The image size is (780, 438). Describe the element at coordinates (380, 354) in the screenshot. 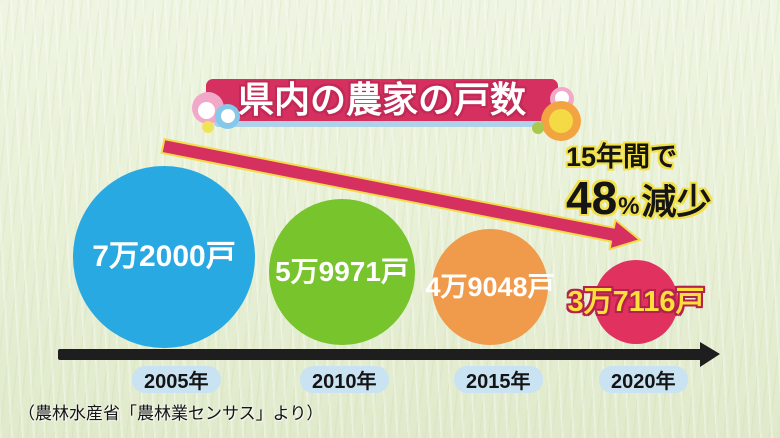

I see `timeline-axis` at that location.